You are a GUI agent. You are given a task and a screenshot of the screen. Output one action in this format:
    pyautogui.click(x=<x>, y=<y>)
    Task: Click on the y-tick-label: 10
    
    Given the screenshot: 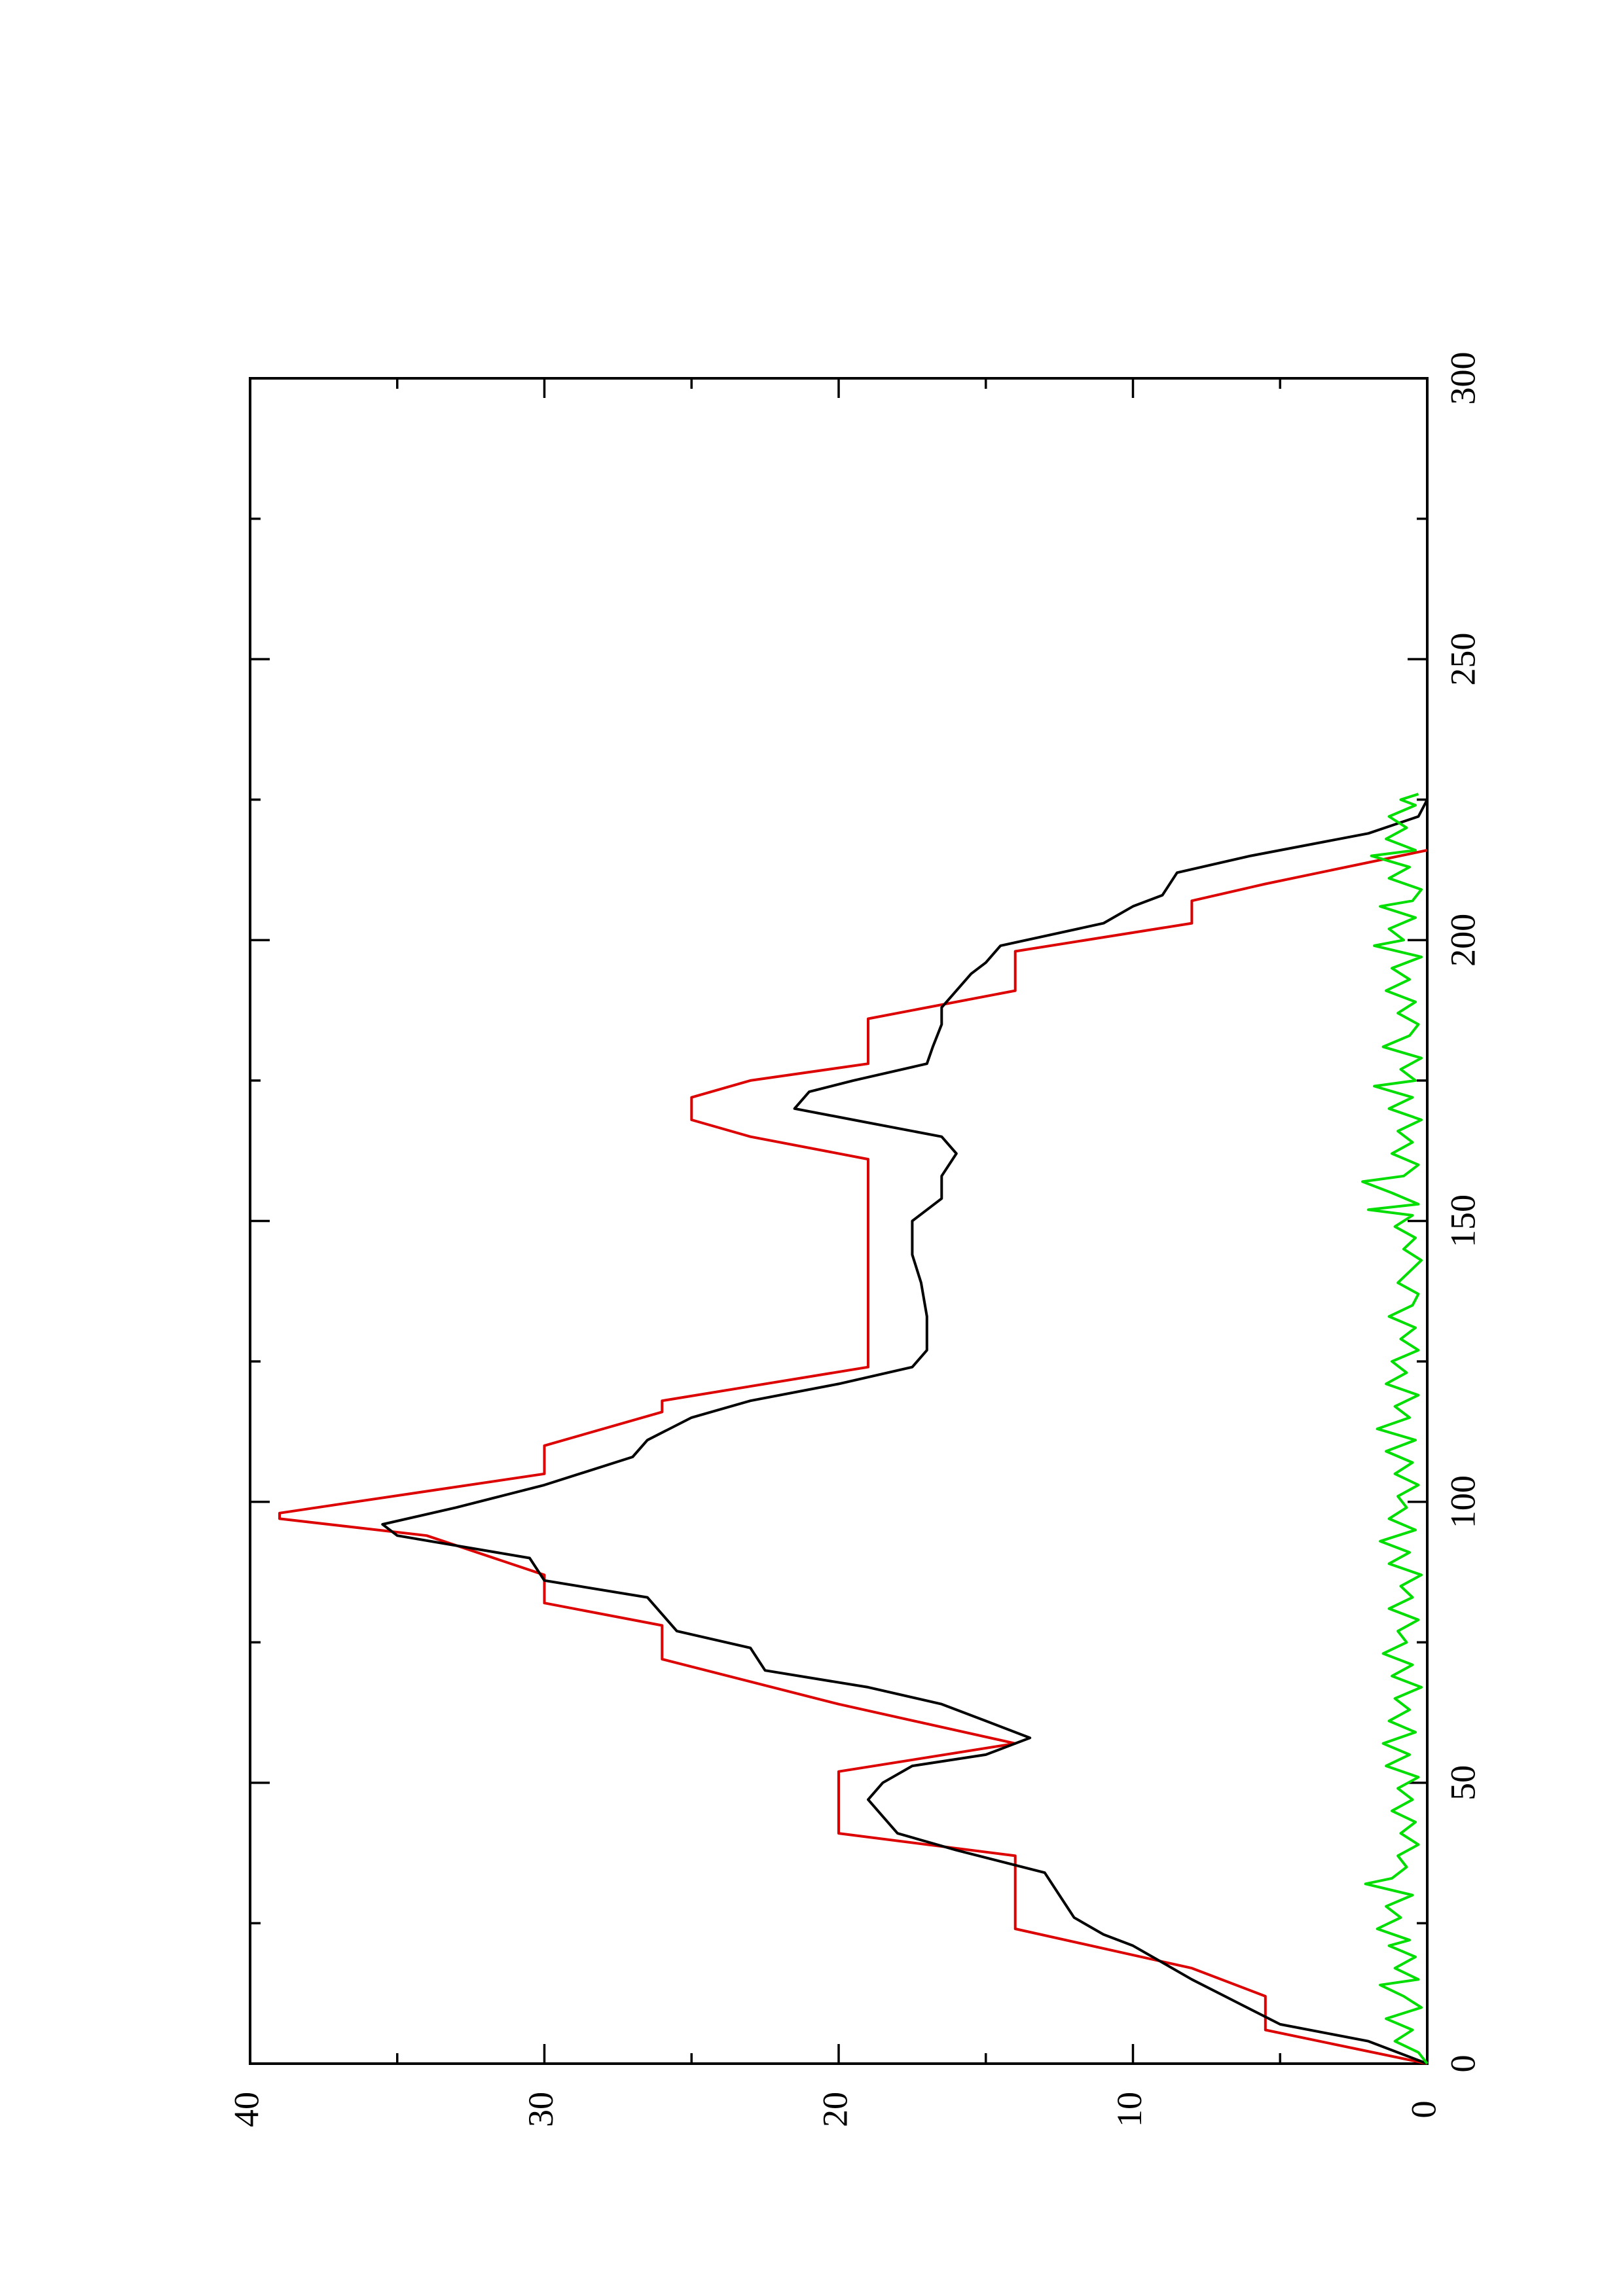 What is the action you would take?
    pyautogui.click(x=1129, y=2109)
    